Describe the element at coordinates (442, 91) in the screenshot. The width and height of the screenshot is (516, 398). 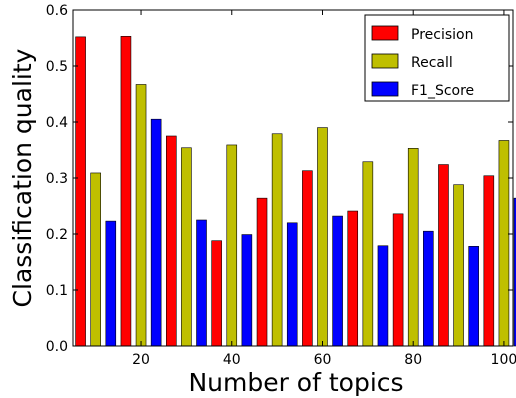
I see `legend-label-f1-score: F1_Score` at that location.